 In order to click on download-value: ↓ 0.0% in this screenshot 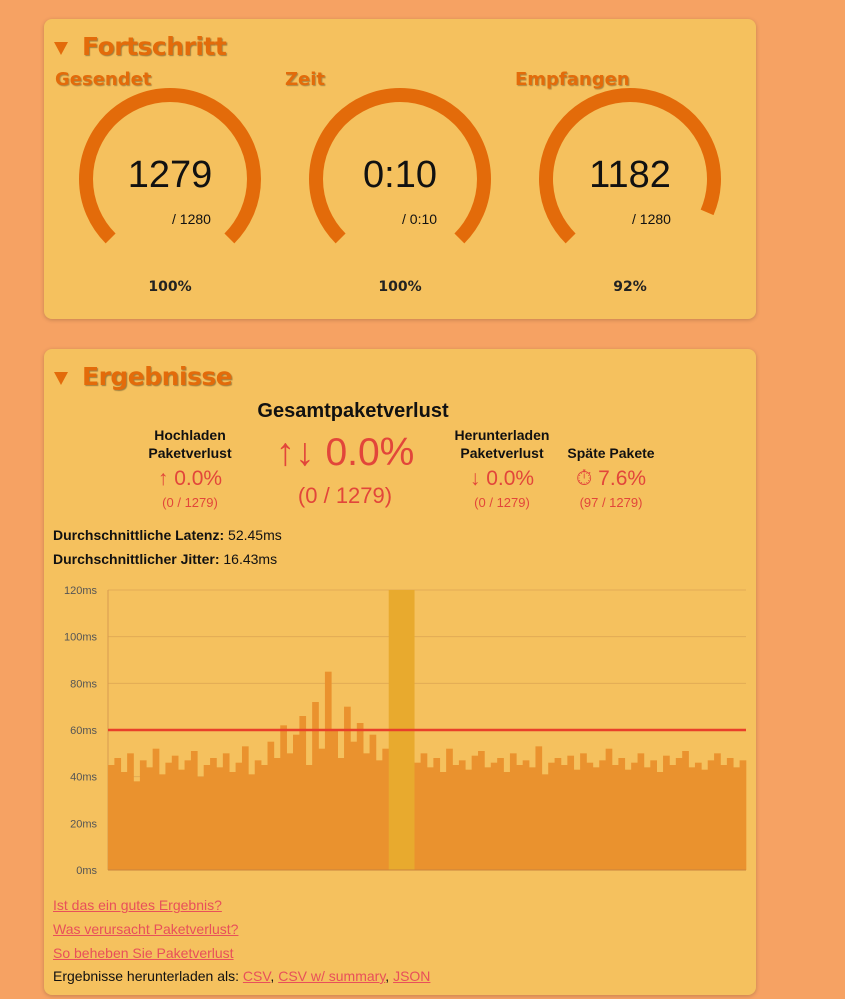, I will do `click(502, 479)`.